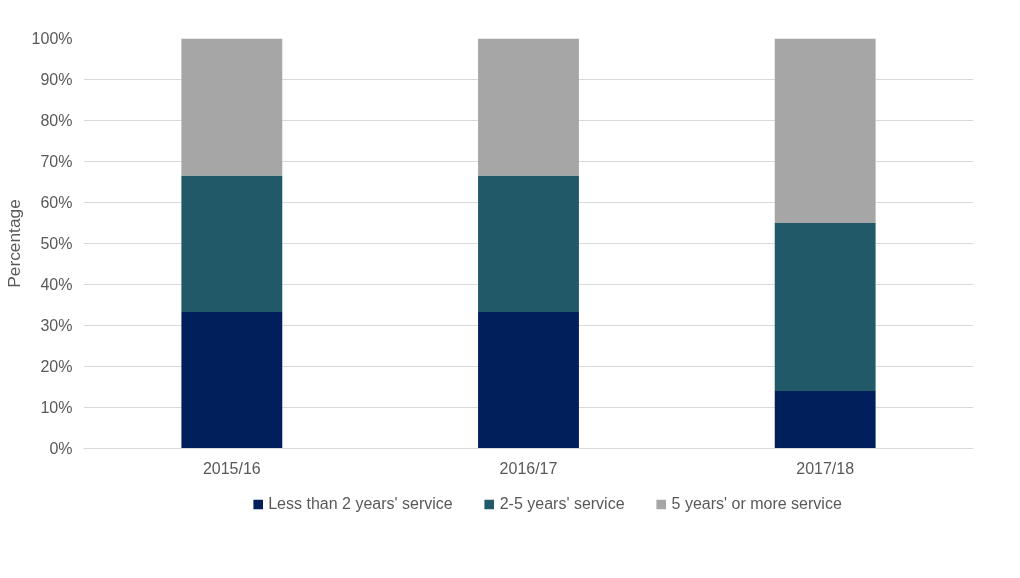 Image resolution: width=1020 pixels, height=578 pixels. Describe the element at coordinates (56, 161) in the screenshot. I see `y-tick-label: 70%` at that location.